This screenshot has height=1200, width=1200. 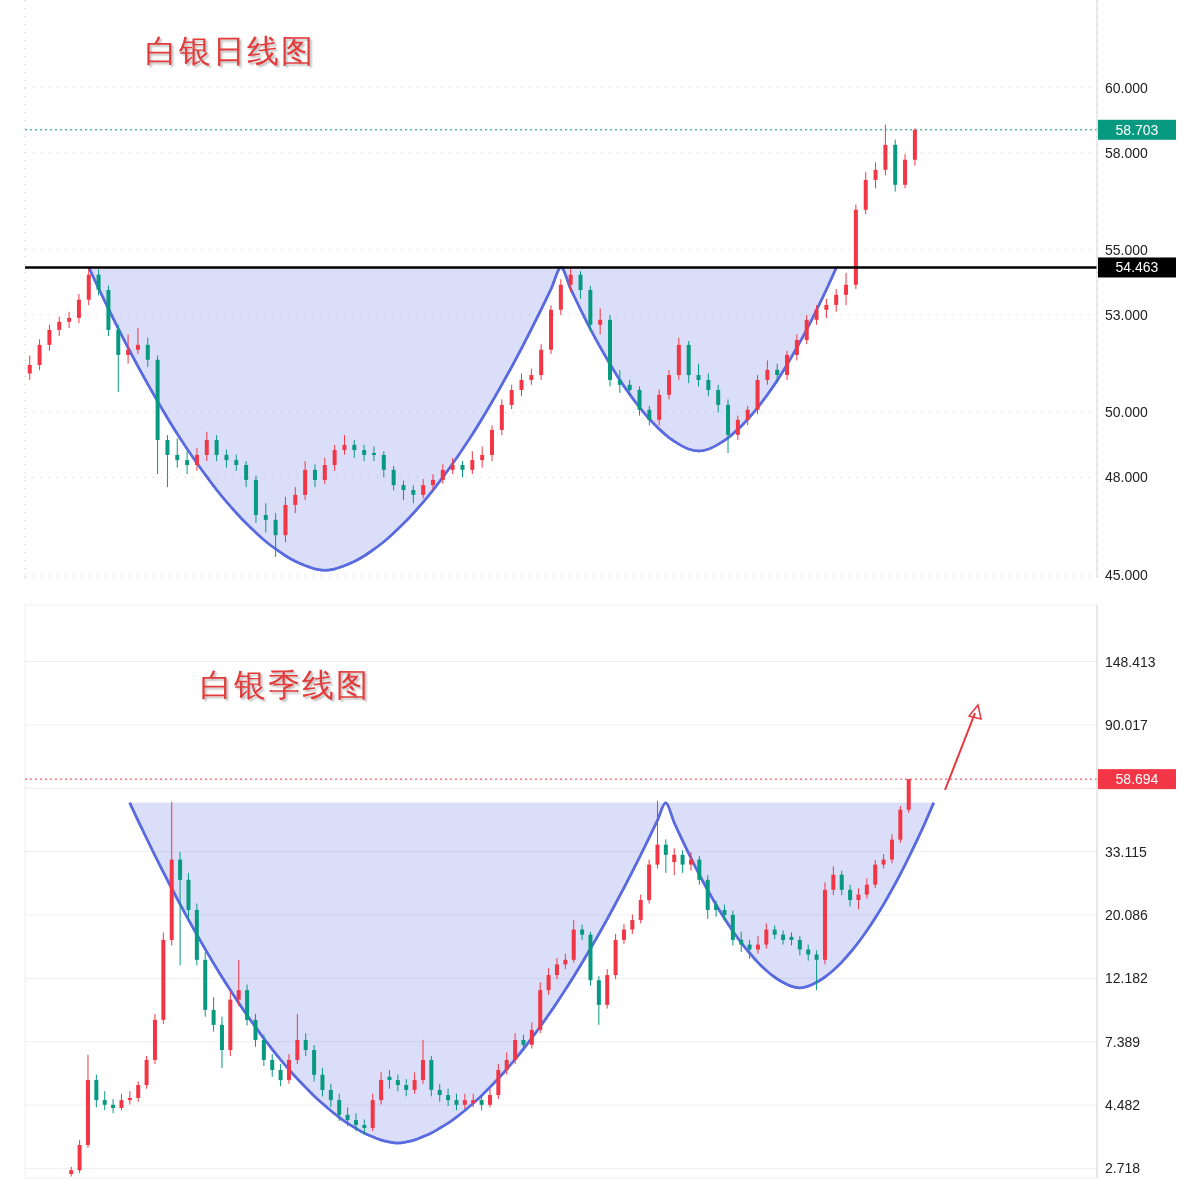 I want to click on y-tick-label: 20.086, so click(x=1127, y=914).